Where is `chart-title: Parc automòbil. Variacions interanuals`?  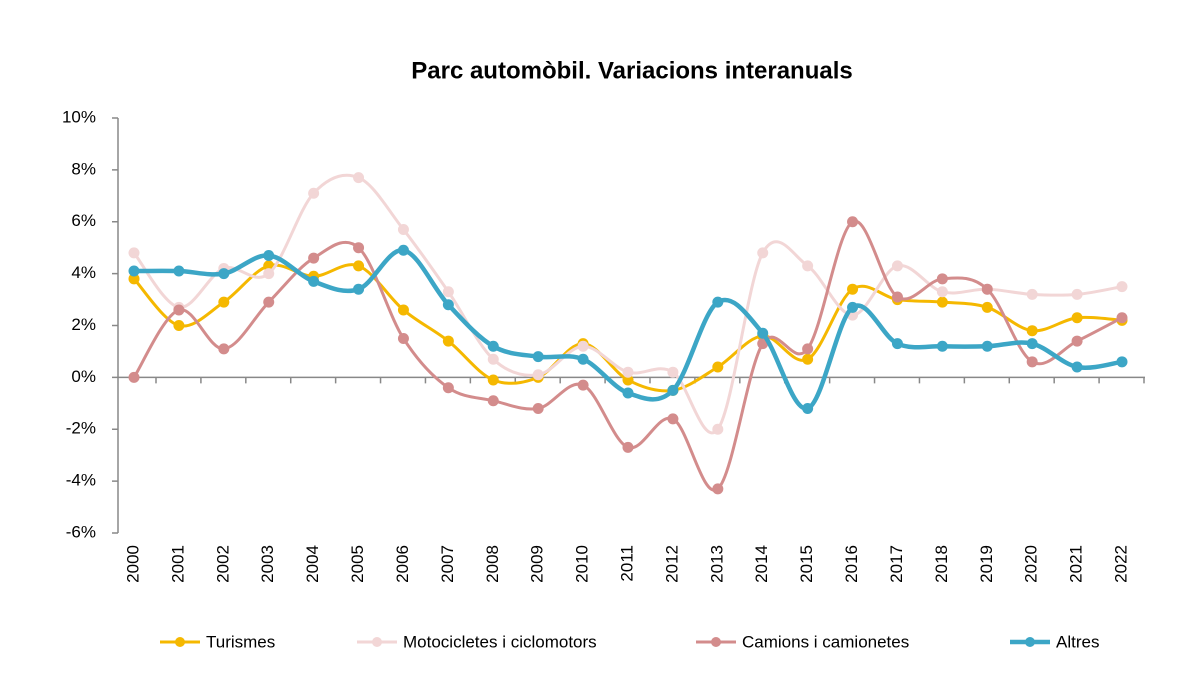 chart-title: Parc automòbil. Variacions interanuals is located at coordinates (631, 70).